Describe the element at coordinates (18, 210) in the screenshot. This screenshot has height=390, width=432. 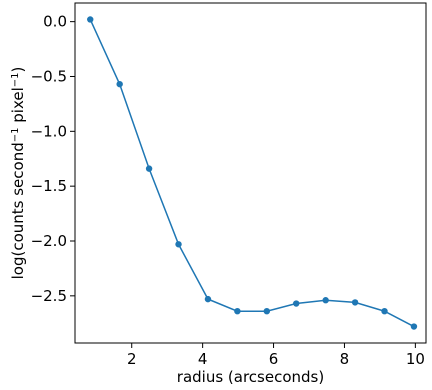
I see `y-axis-label-part: log(counts second` at that location.